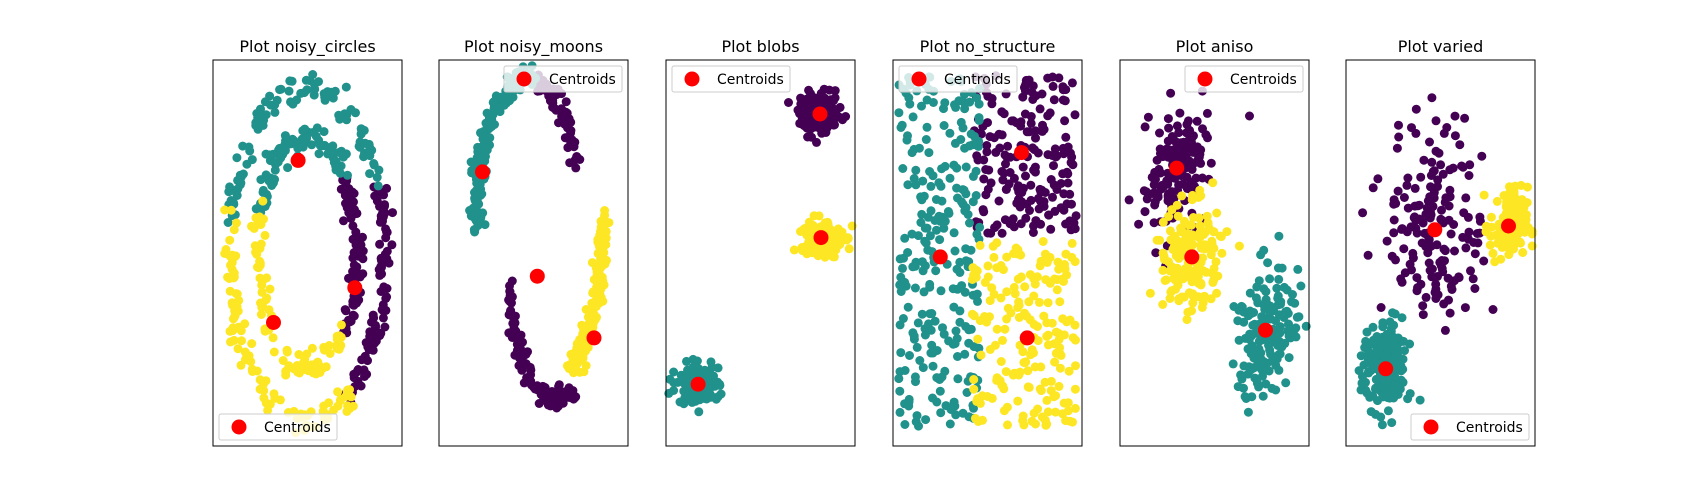 The height and width of the screenshot is (500, 1700). Describe the element at coordinates (582, 80) in the screenshot. I see `legend-label: Centroids` at that location.